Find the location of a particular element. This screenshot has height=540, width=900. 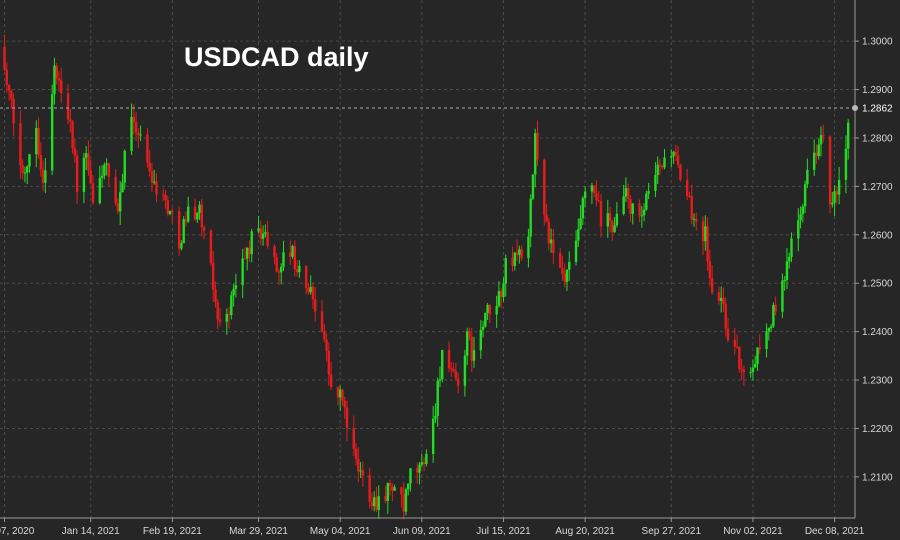

x-tick-label: May 04, 2021 is located at coordinates (340, 531).